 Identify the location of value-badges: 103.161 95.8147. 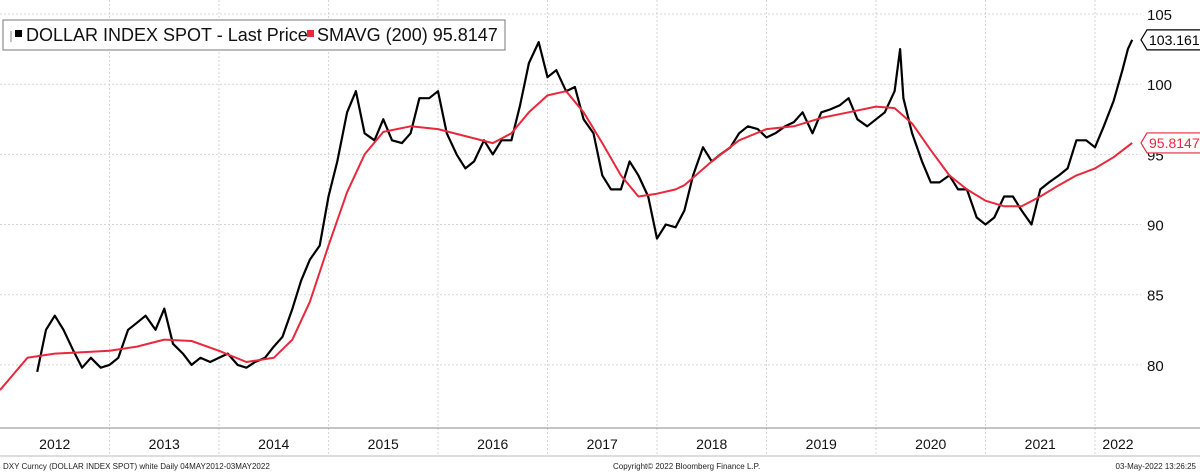
(1170, 91).